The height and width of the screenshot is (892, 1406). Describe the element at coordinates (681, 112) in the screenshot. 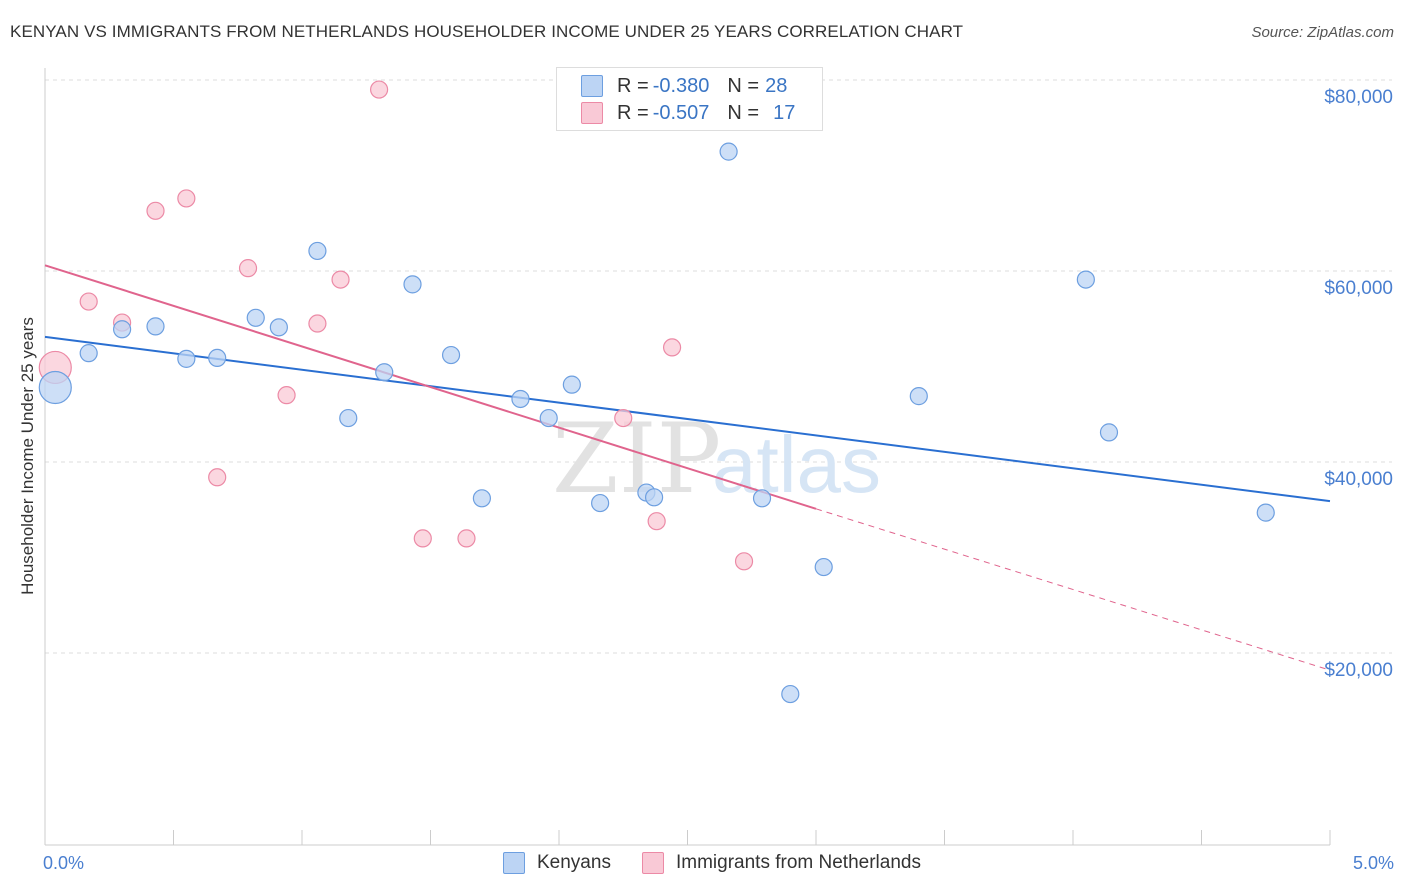

I see `legend-r-value: -0.507` at that location.